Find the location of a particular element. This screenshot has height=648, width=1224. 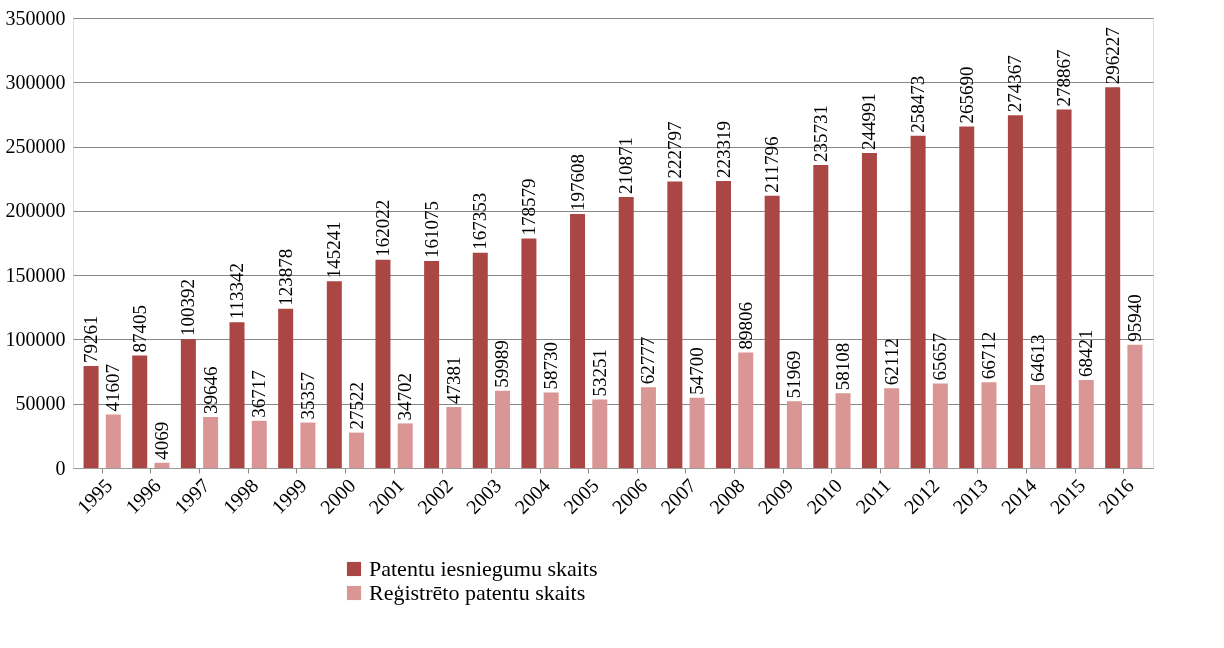

data-label: 89806 is located at coordinates (745, 326).